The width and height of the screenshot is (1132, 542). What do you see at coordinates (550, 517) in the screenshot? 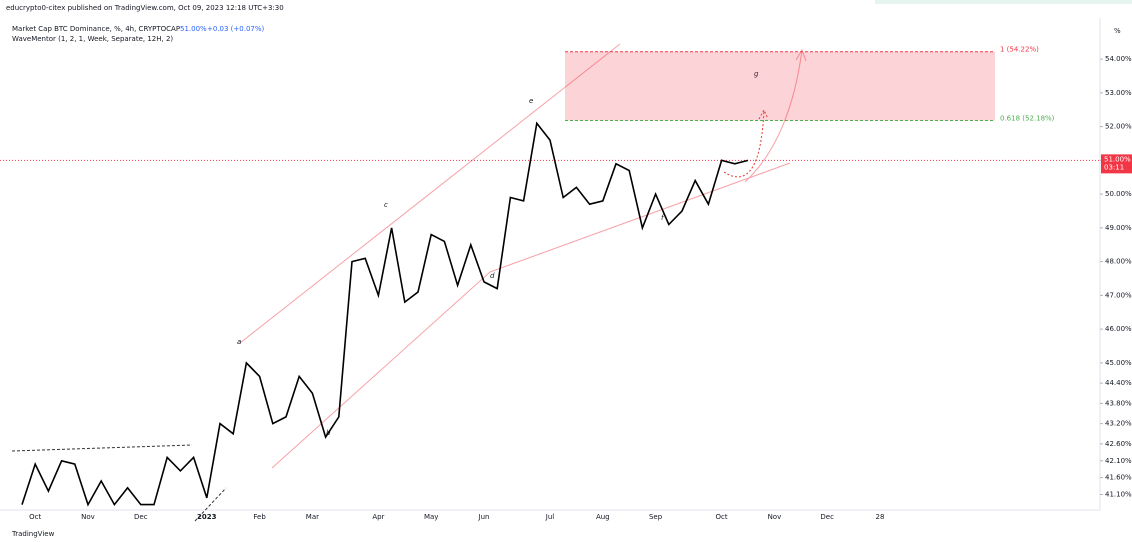
I see `x-tick-label: Jul` at bounding box center [550, 517].